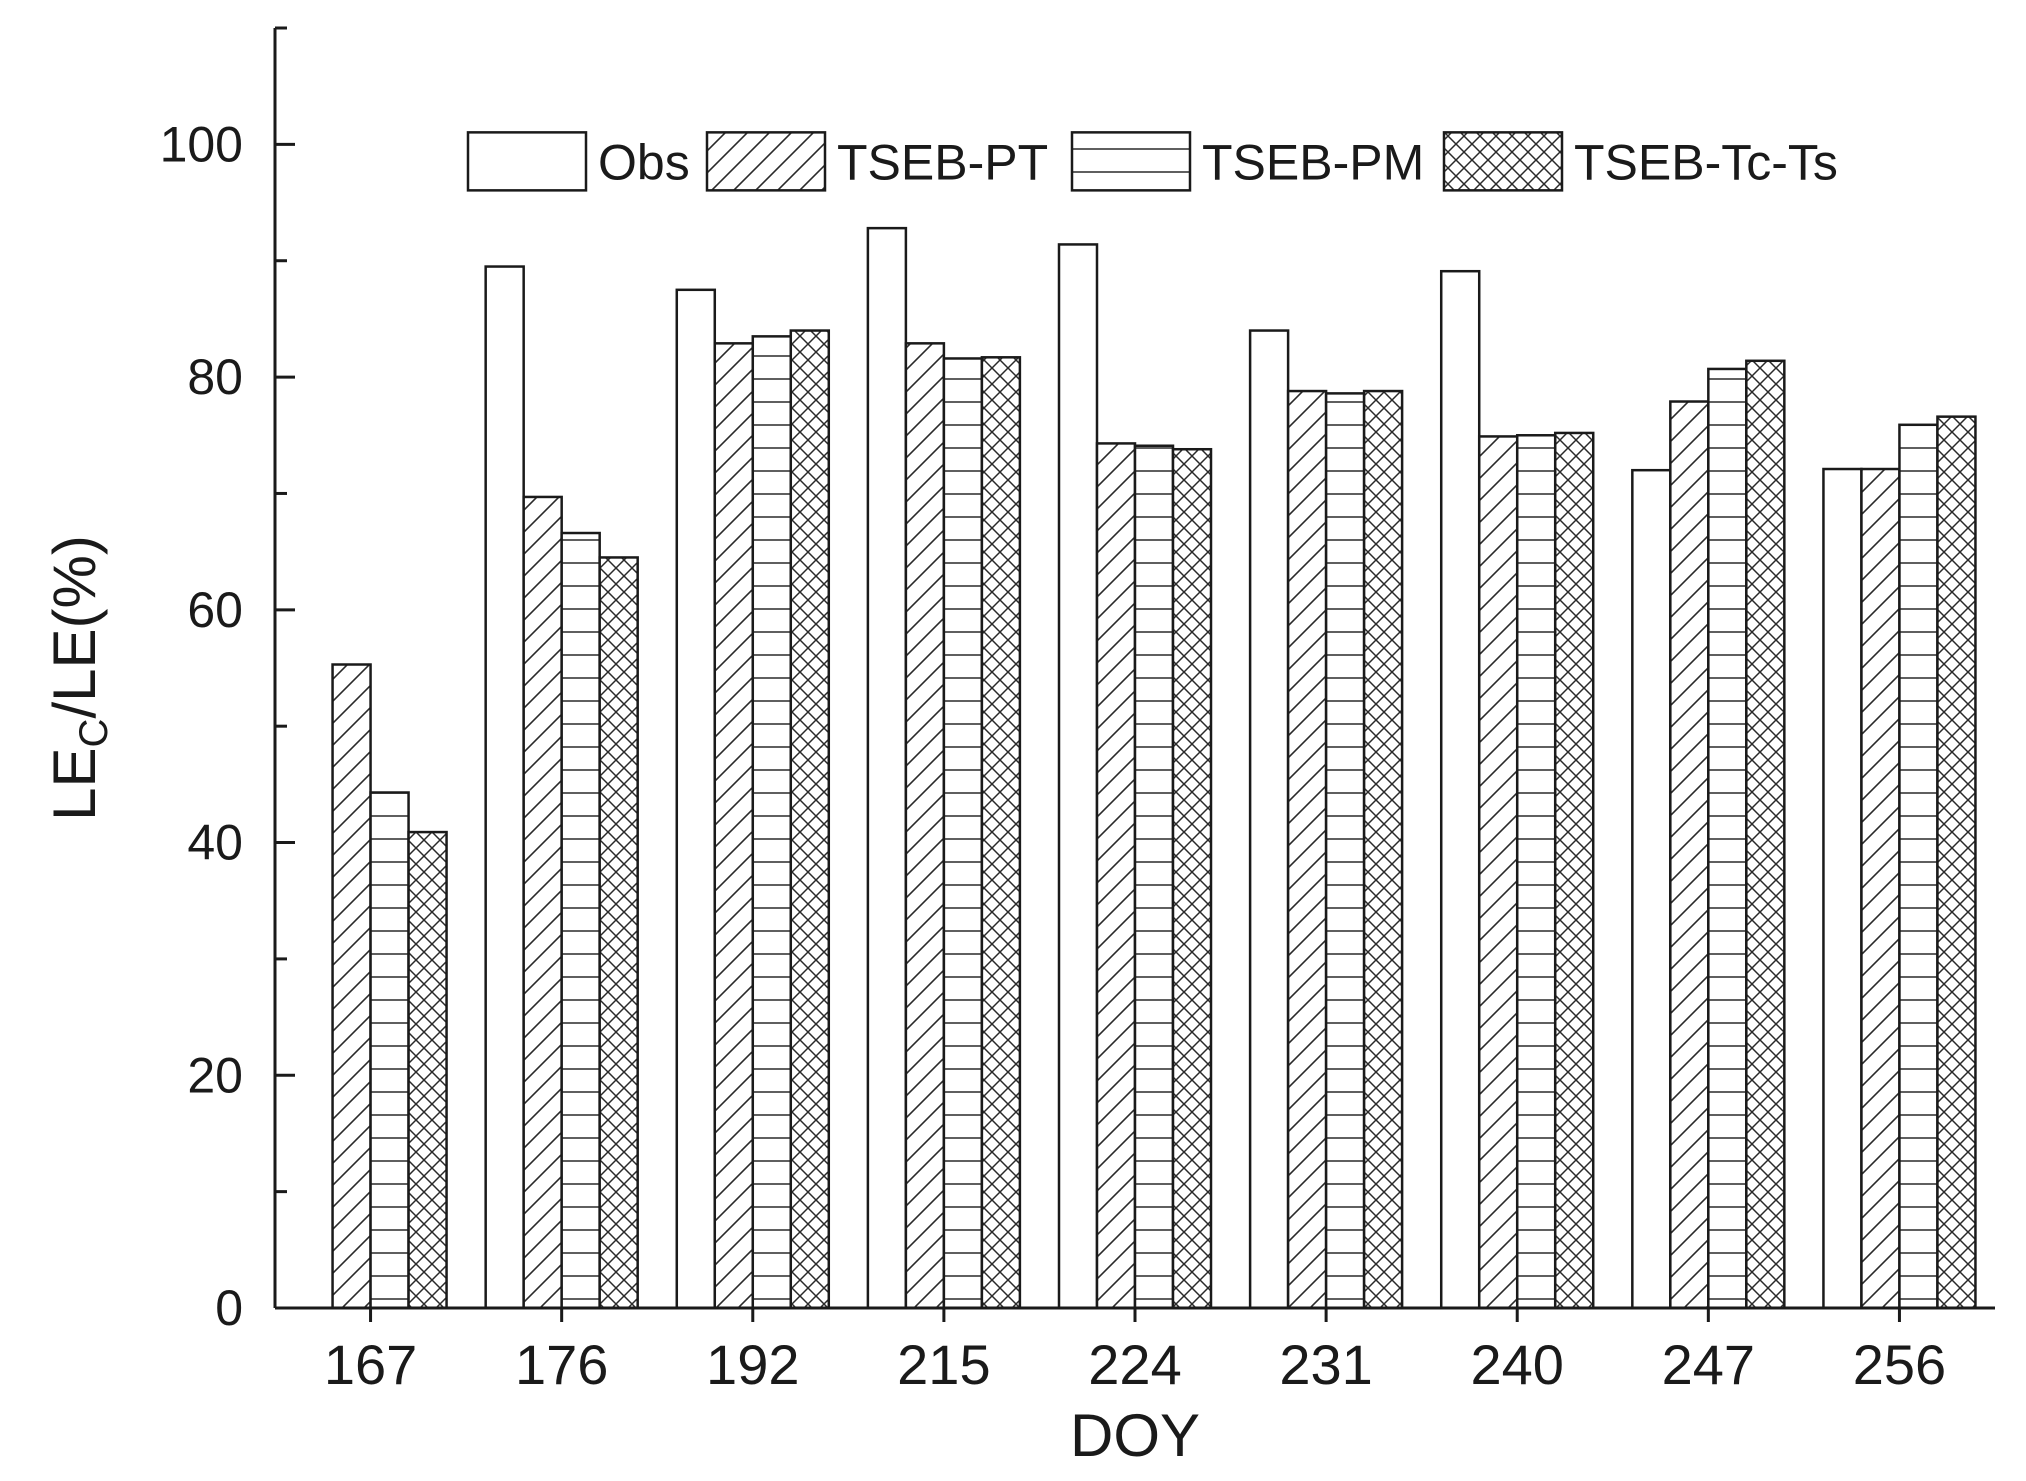  I want to click on legend-label: TSEB-PT, so click(942, 162).